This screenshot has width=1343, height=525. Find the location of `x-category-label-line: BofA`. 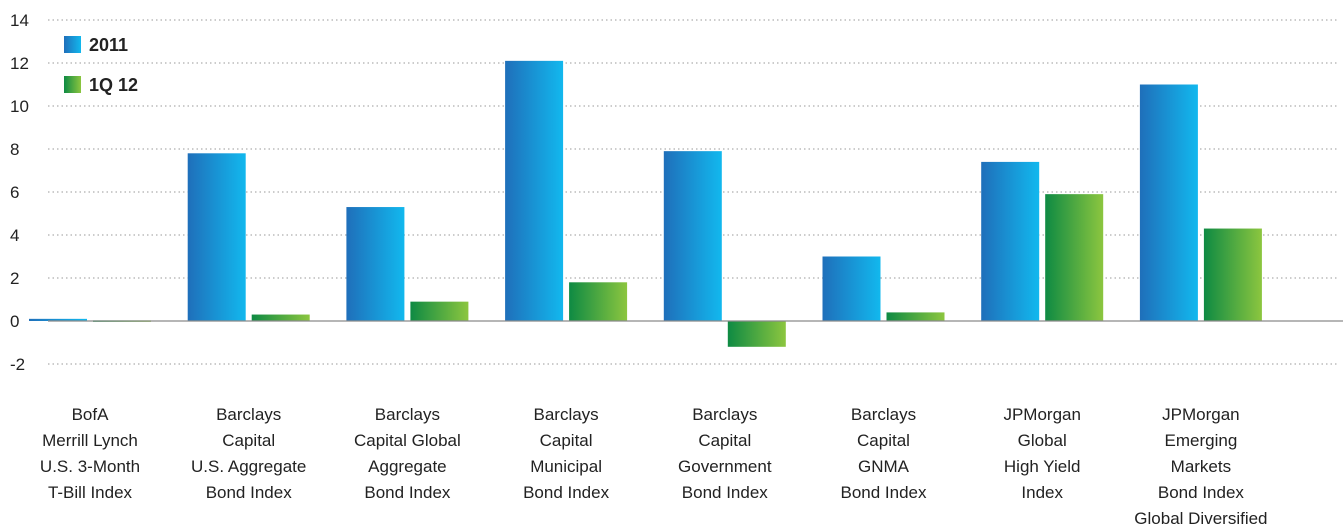

x-category-label-line: BofA is located at coordinates (91, 414).